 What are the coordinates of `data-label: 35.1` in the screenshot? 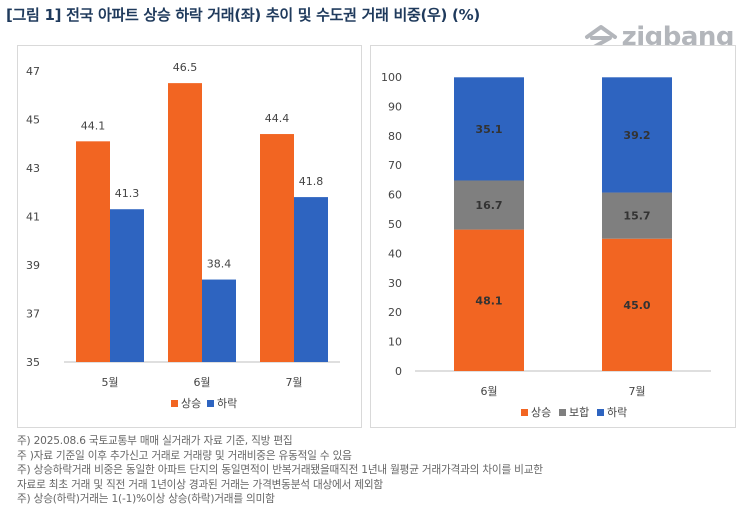 It's located at (488, 129).